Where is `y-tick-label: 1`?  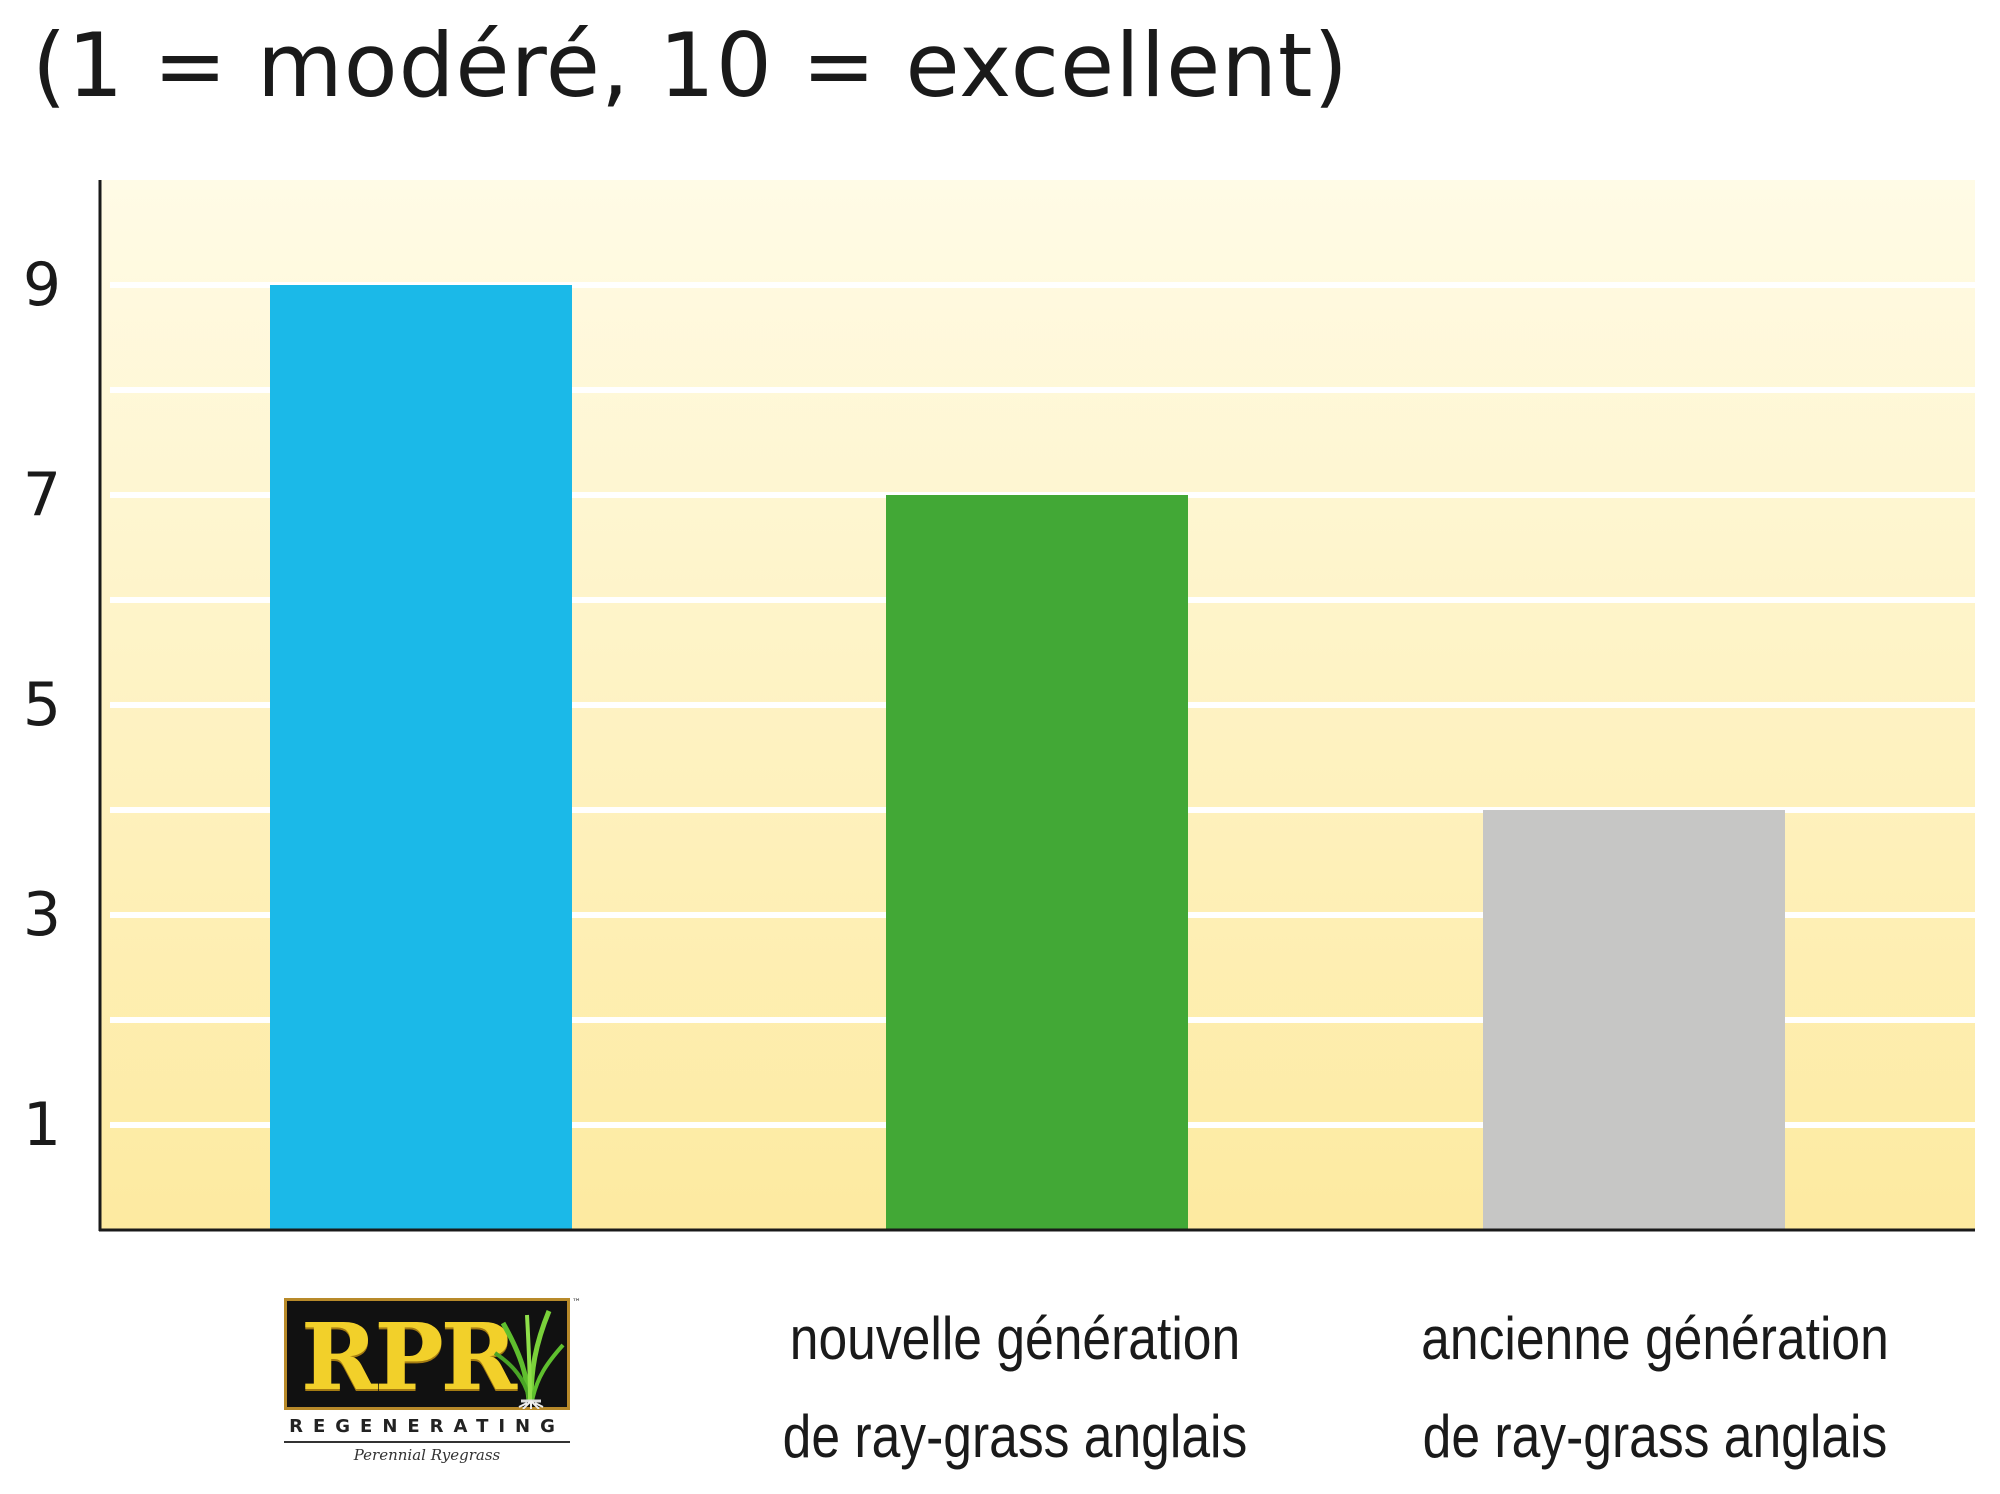 y-tick-label: 1 is located at coordinates (42, 1125).